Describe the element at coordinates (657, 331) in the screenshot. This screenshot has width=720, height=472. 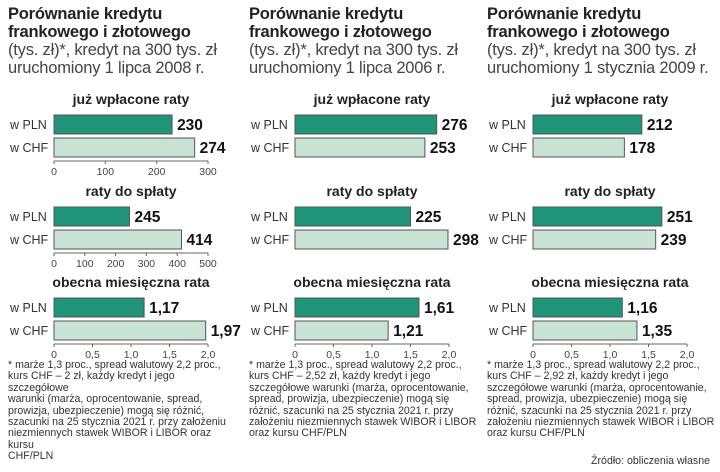
I see `value-label: 1,35` at that location.